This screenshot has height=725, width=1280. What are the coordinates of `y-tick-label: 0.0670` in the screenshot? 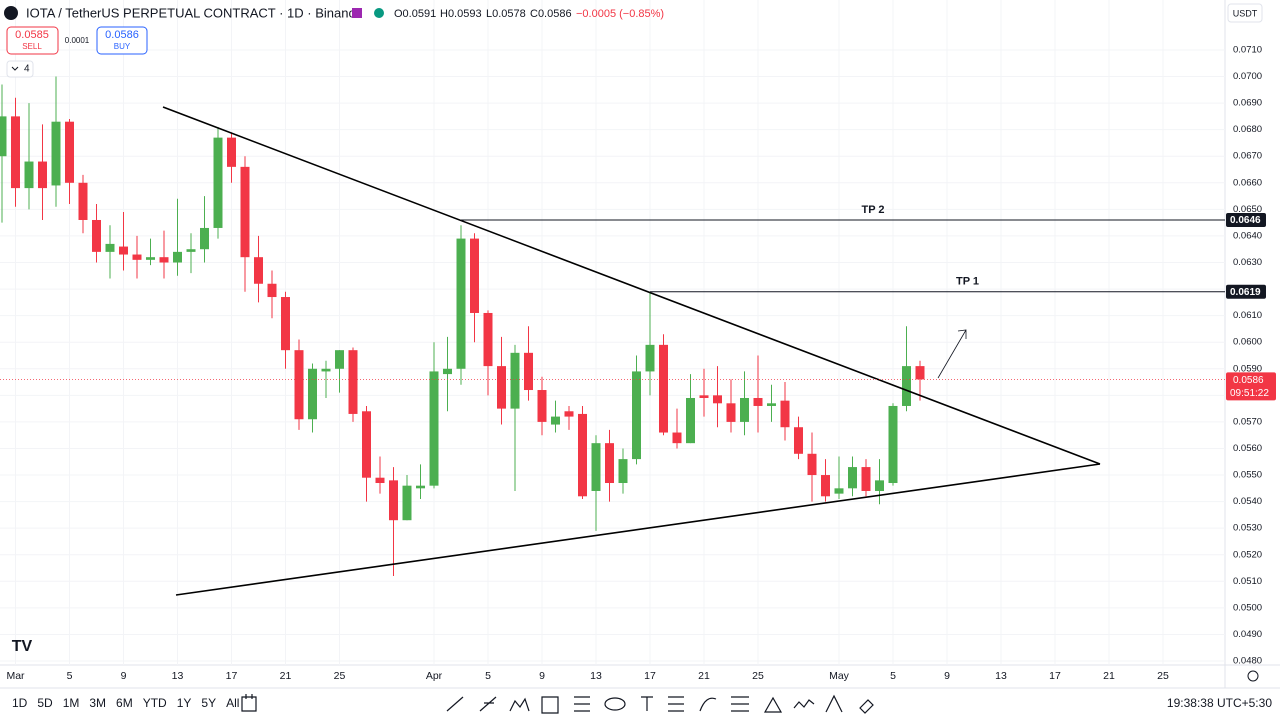 It's located at (1247, 156).